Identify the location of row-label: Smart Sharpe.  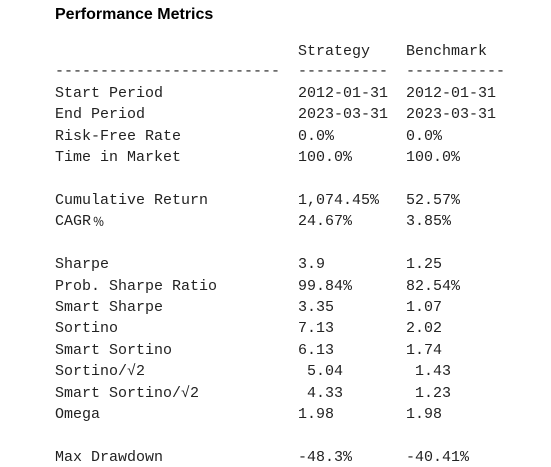
(109, 307).